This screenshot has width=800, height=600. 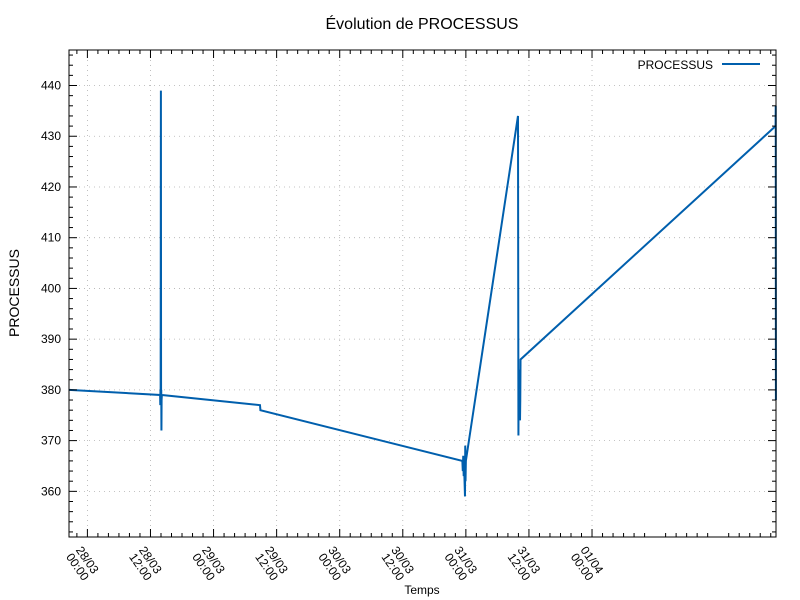 I want to click on y-tick-label: 400, so click(x=51, y=288).